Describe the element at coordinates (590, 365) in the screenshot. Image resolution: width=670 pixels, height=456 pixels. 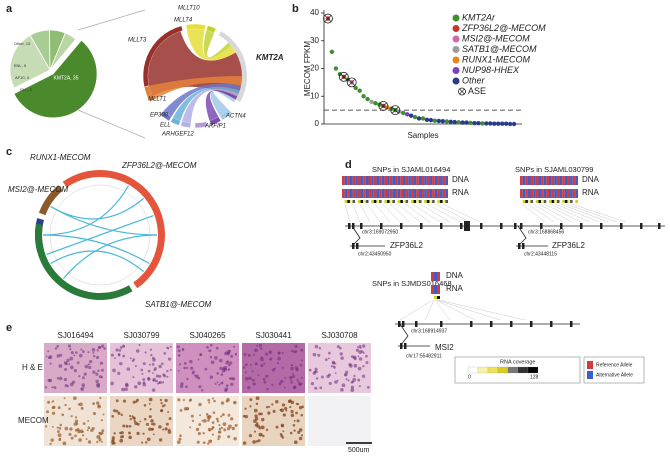
I see `legend-swatch` at that location.